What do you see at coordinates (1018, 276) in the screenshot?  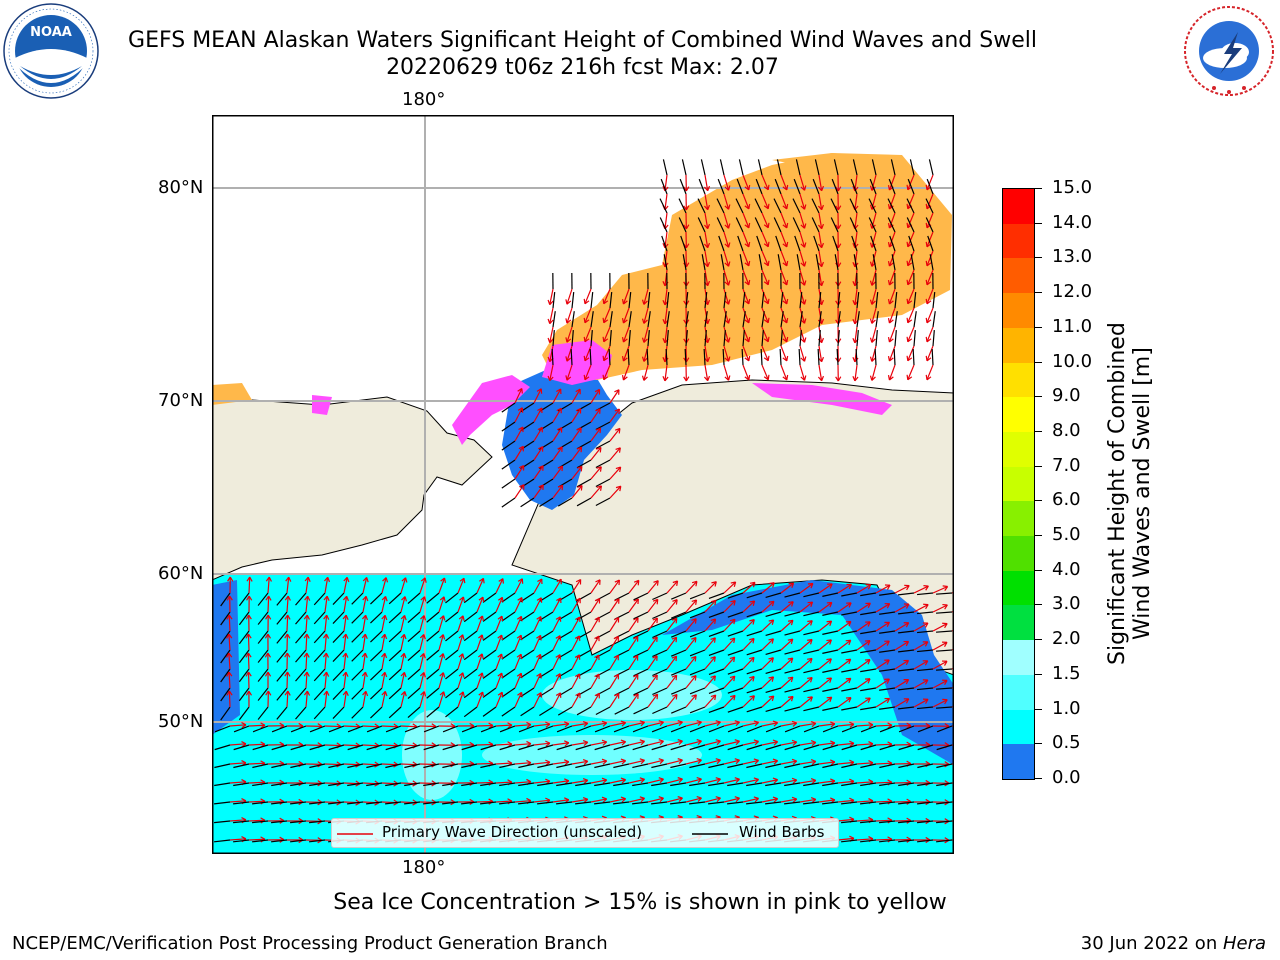 I see `colorbar-band` at bounding box center [1018, 276].